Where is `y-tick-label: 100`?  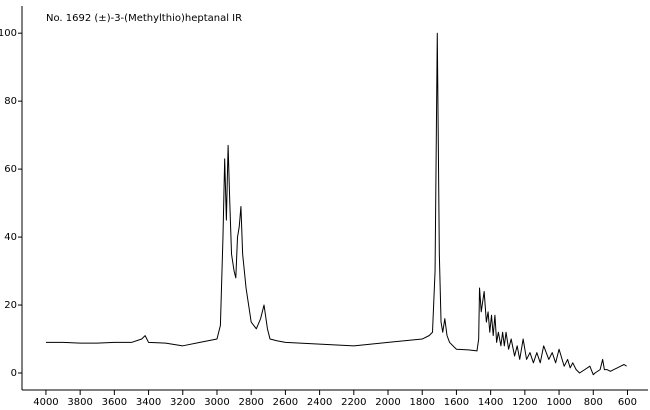 y-tick-label: 100 is located at coordinates (8, 33).